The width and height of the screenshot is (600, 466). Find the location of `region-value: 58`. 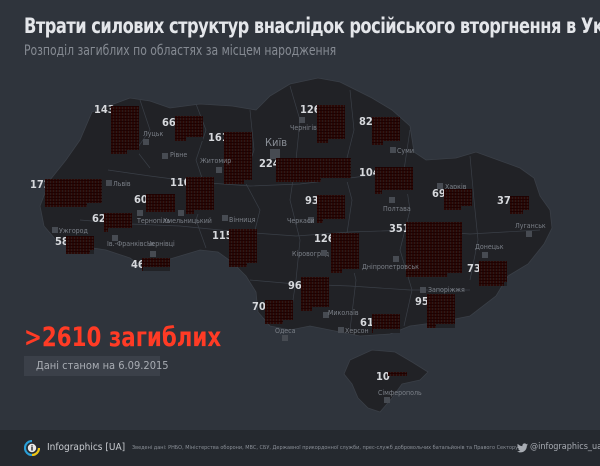

region-value: 58 is located at coordinates (62, 241).